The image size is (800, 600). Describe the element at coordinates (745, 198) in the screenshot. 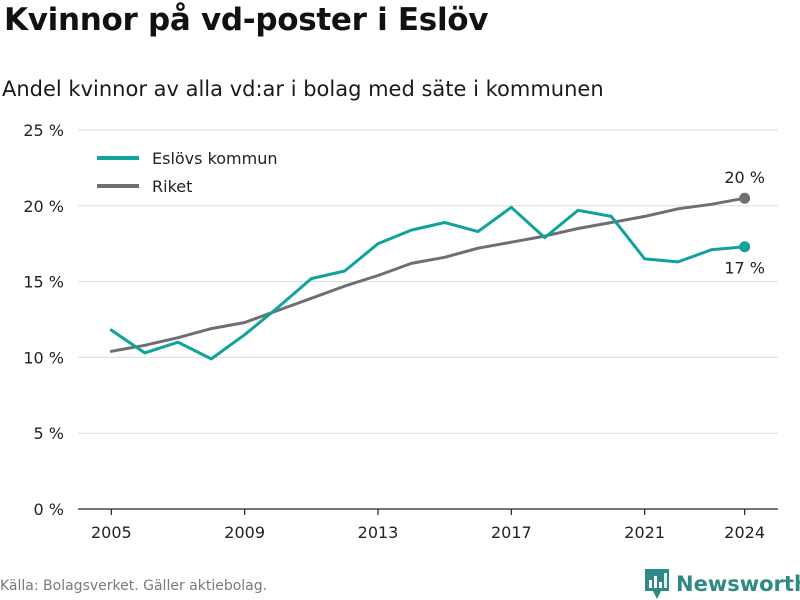

I see `end-marker-riket` at that location.